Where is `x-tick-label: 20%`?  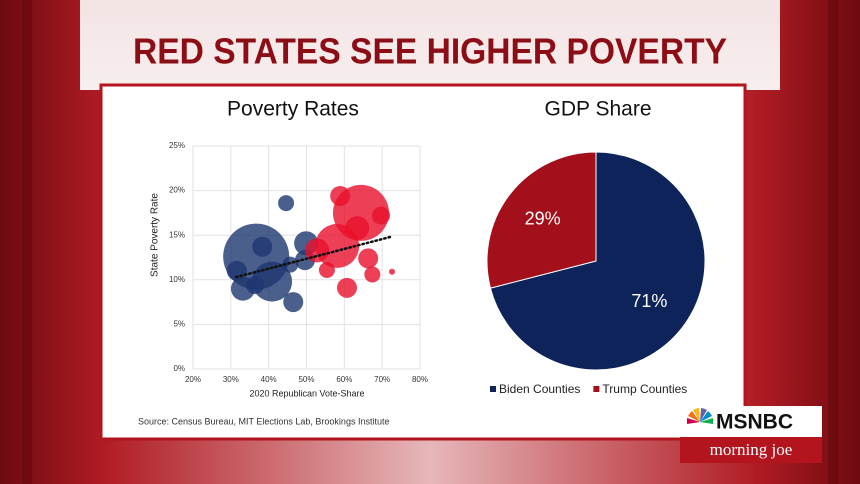
x-tick-label: 20% is located at coordinates (193, 379).